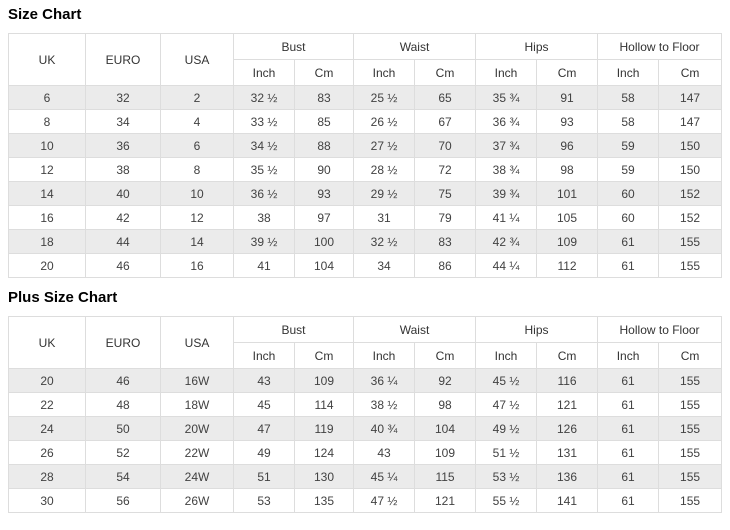 This screenshot has width=730, height=530. What do you see at coordinates (567, 145) in the screenshot?
I see `table-cell: 96` at bounding box center [567, 145].